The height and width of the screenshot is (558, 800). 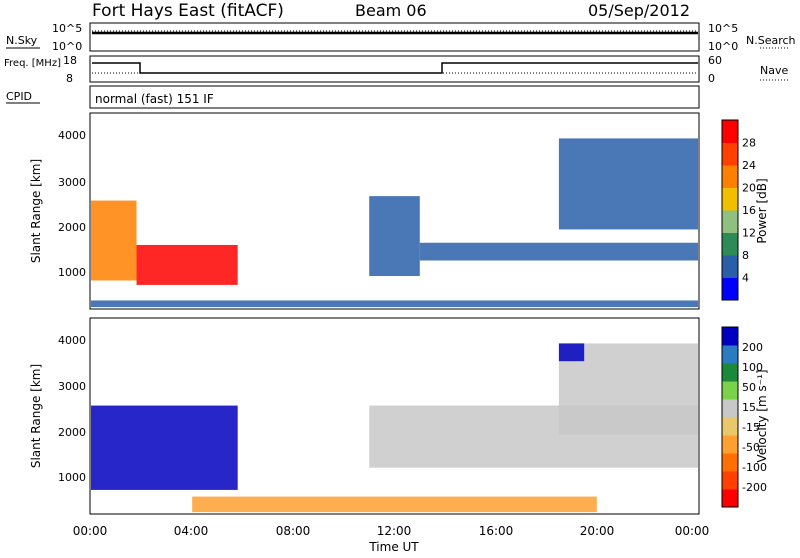 I want to click on power-colorbar-tick-3: 16, so click(x=749, y=210).